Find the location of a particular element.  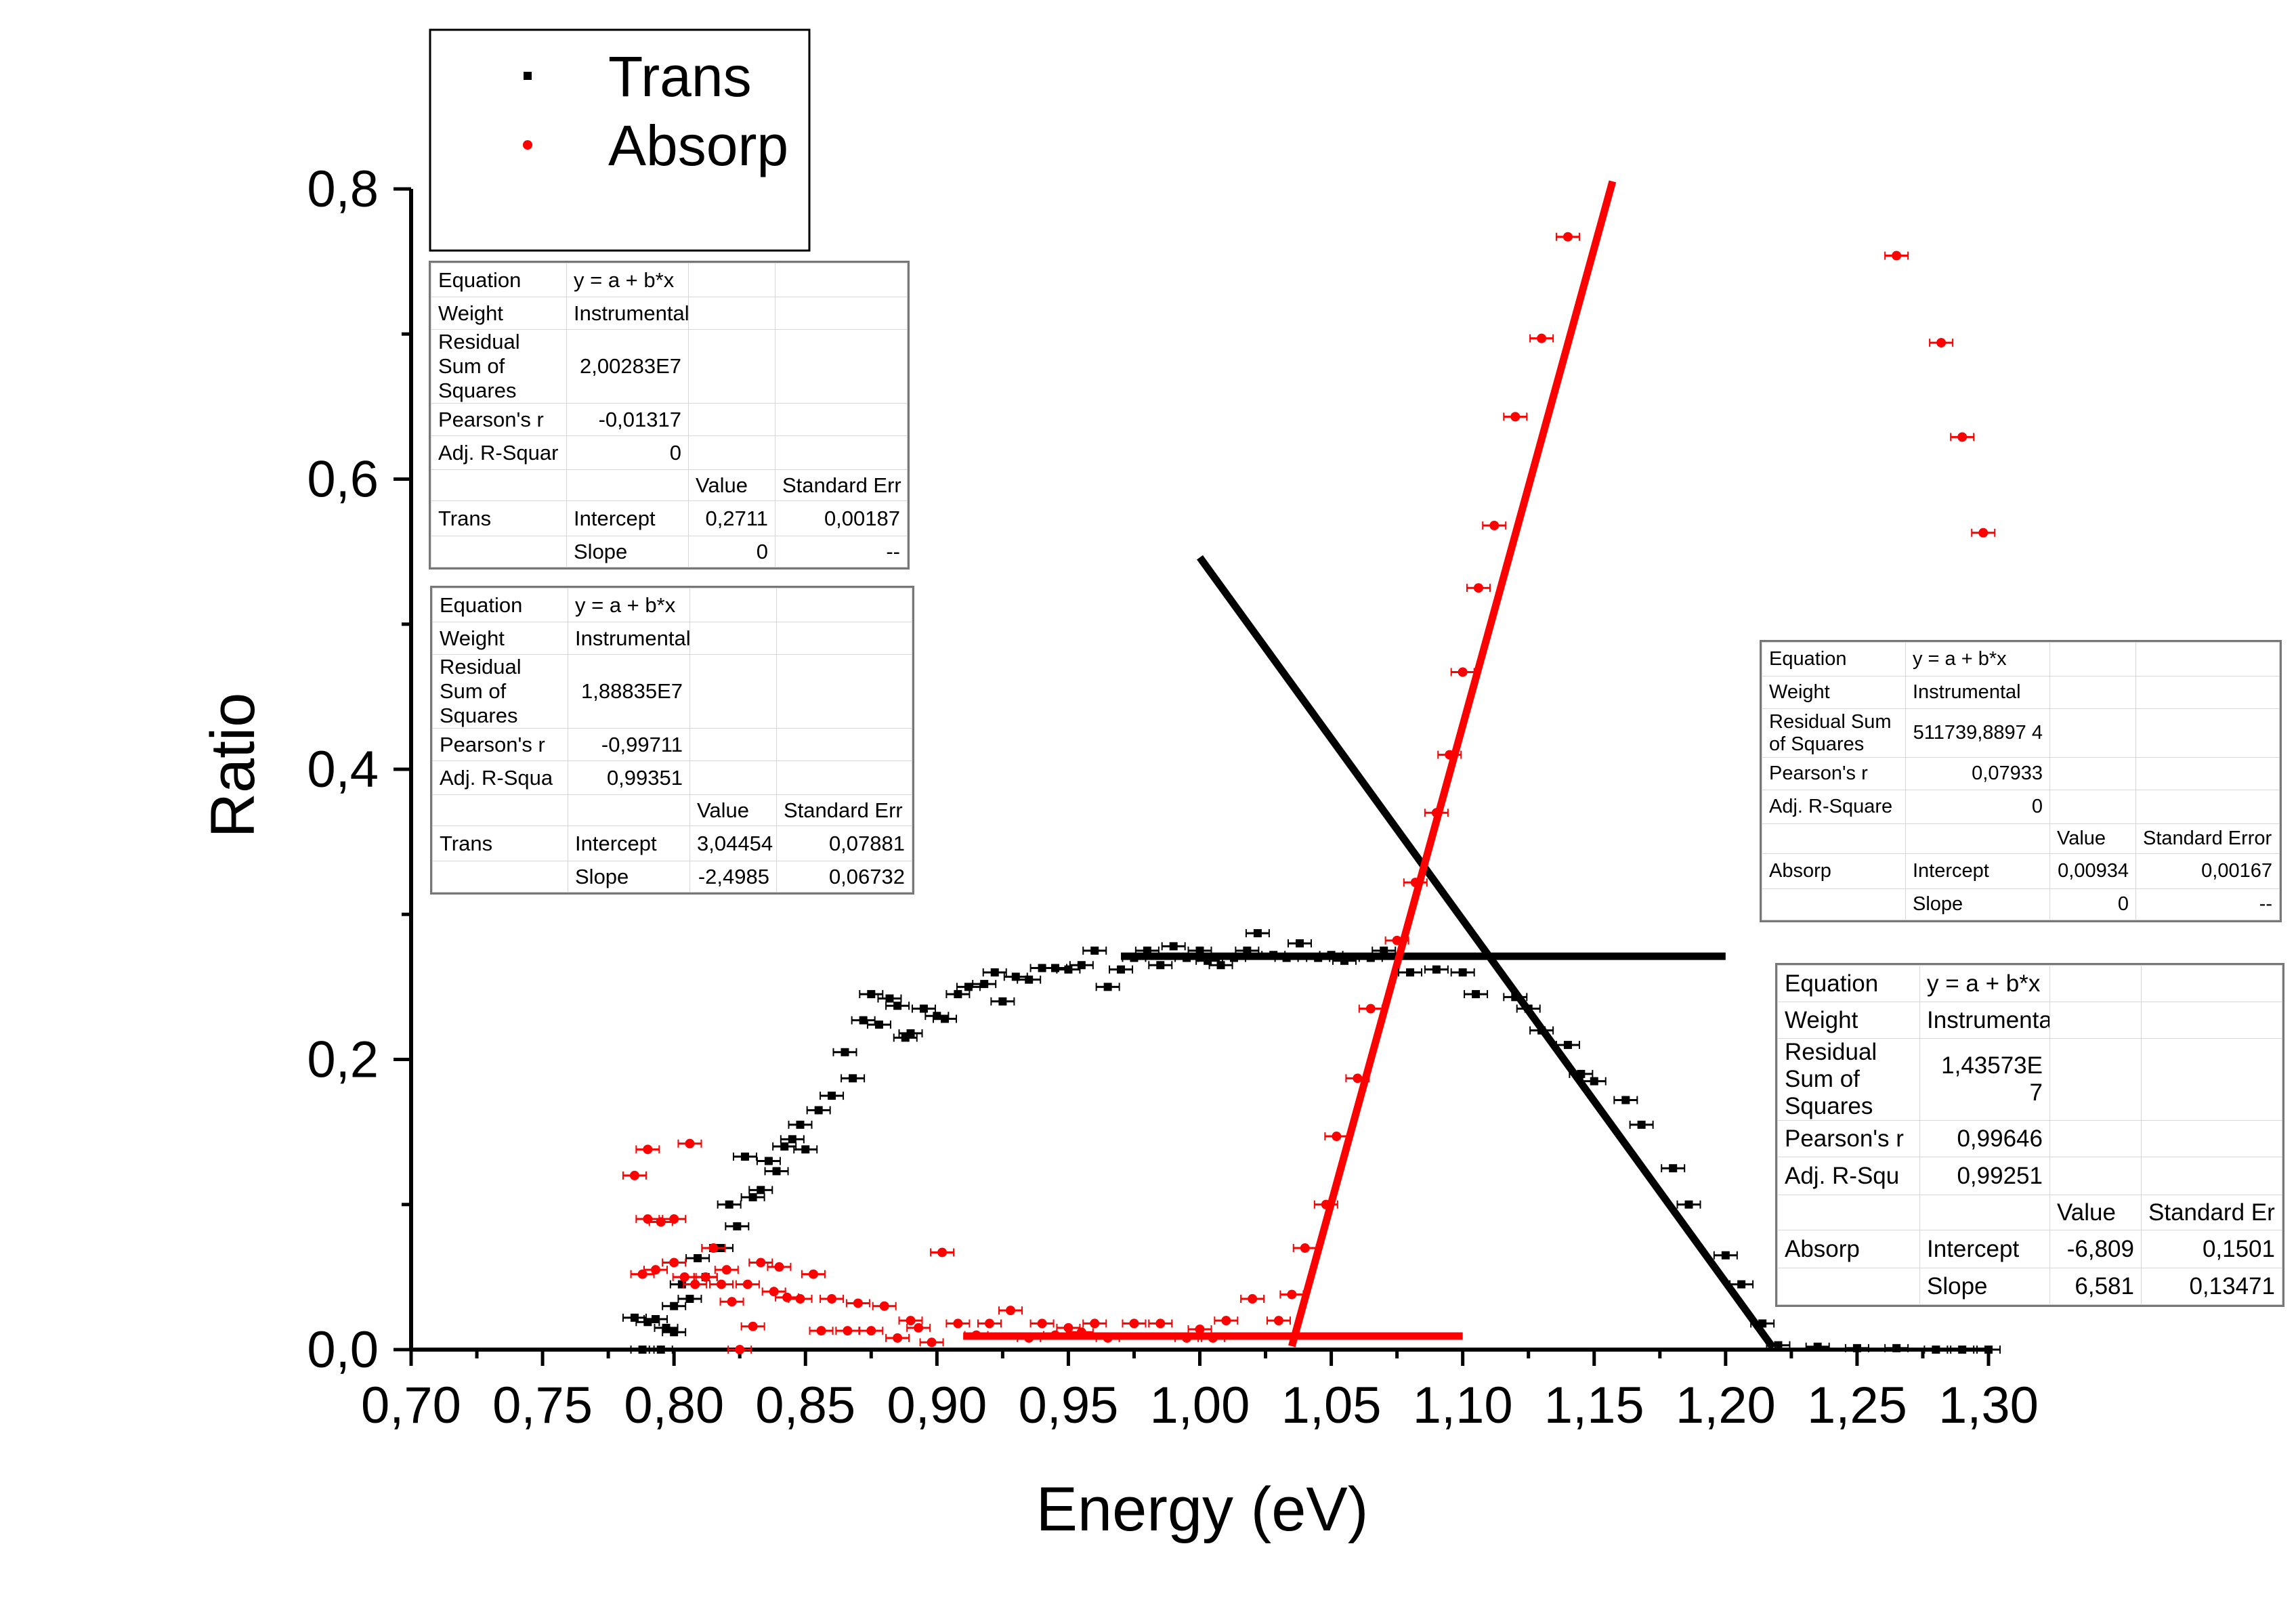

fit-table-cell: Residual Sum of Squares is located at coordinates (1849, 1079).